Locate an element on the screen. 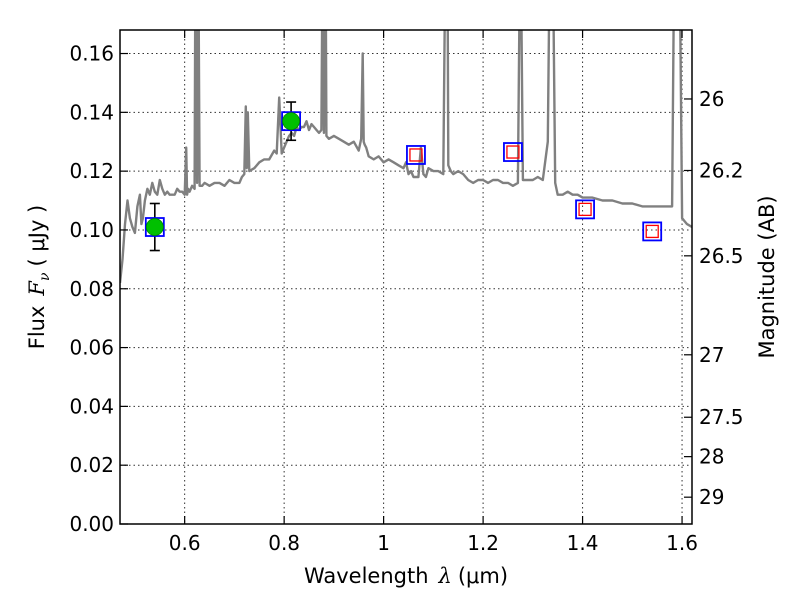  y2-tick-label: 28 is located at coordinates (711, 457).